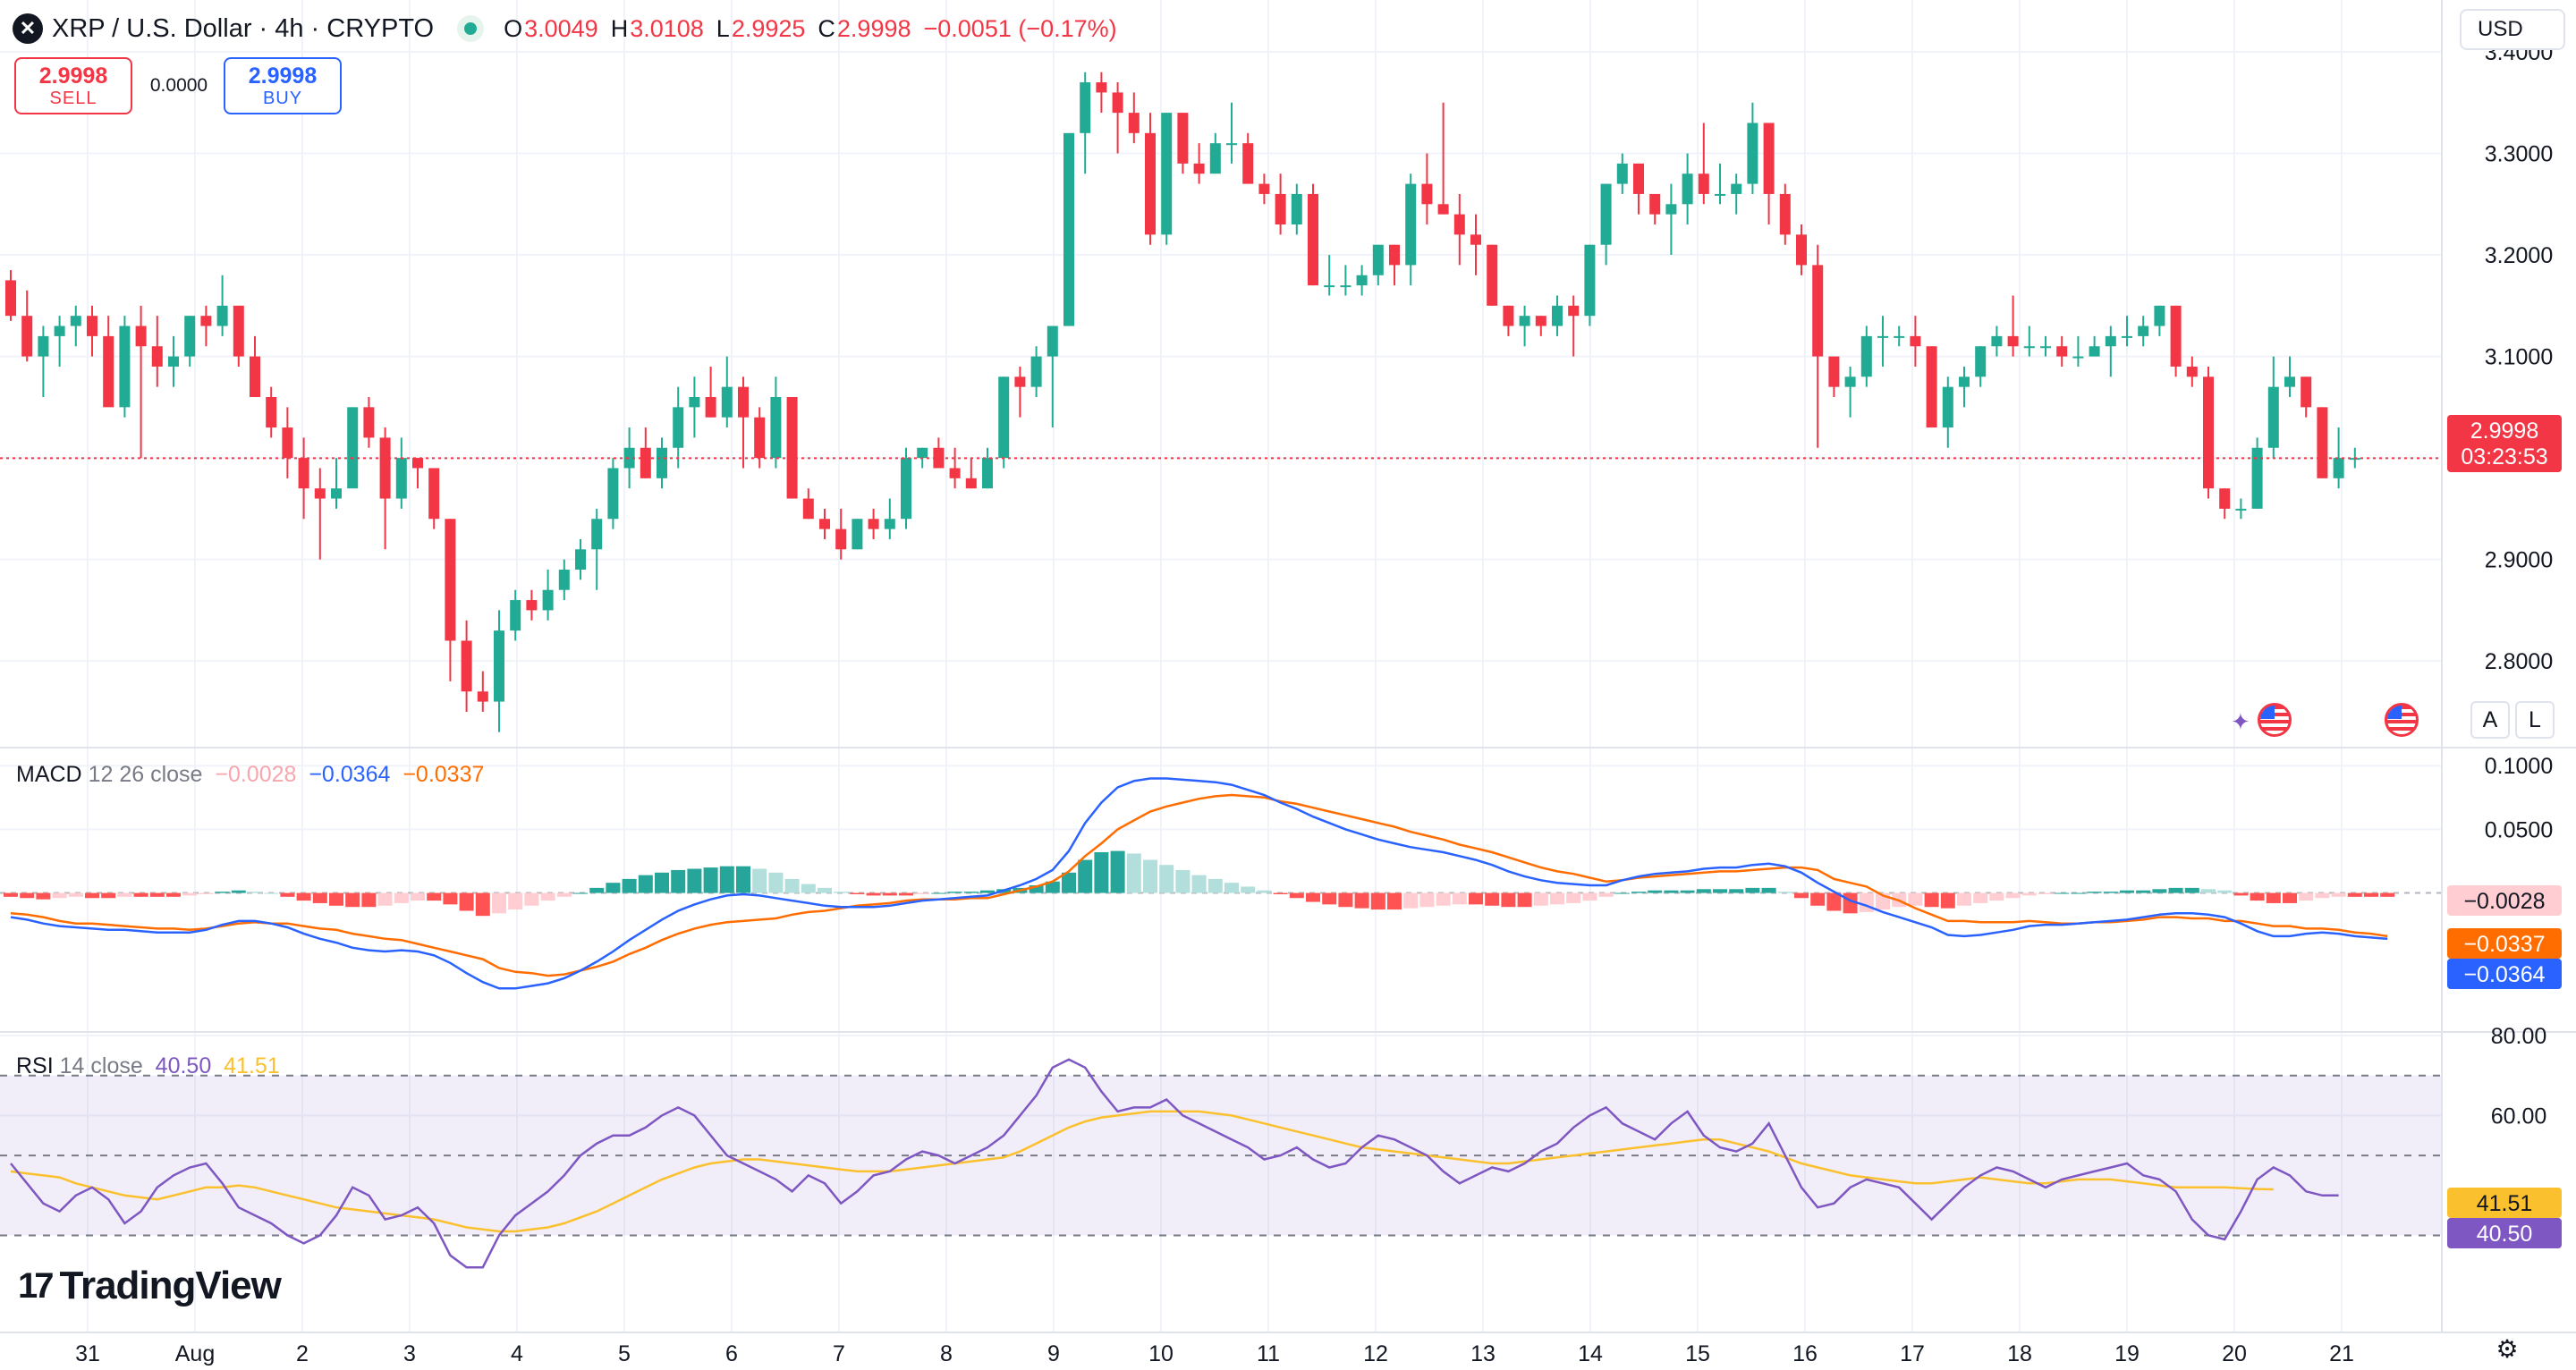 The image size is (2576, 1370). I want to click on rsi-line, so click(1174, 1163).